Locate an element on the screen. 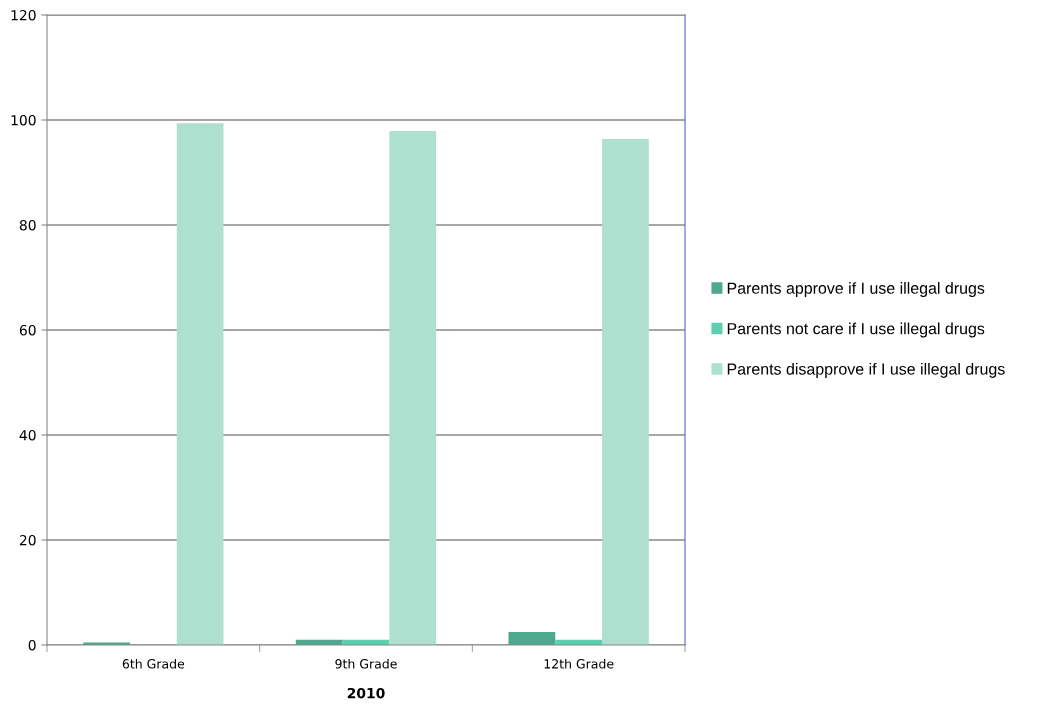 This screenshot has height=713, width=1060. x-tick-label: 12th Grade is located at coordinates (579, 663).